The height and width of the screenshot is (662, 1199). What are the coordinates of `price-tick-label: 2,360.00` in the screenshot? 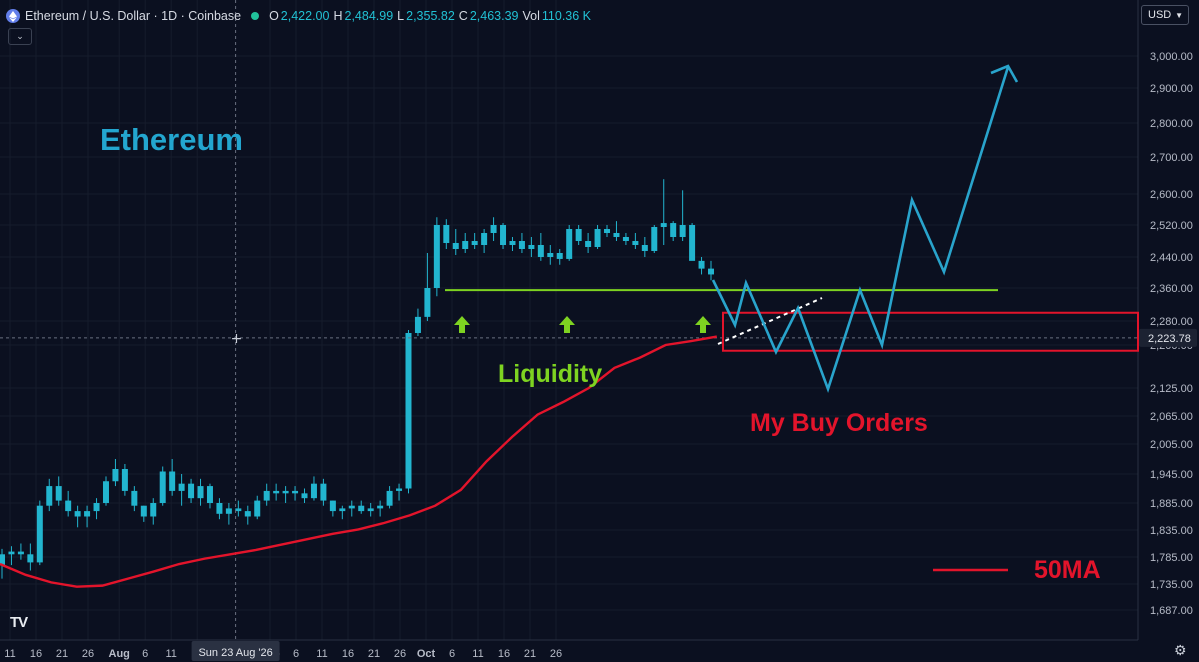 It's located at (1171, 289).